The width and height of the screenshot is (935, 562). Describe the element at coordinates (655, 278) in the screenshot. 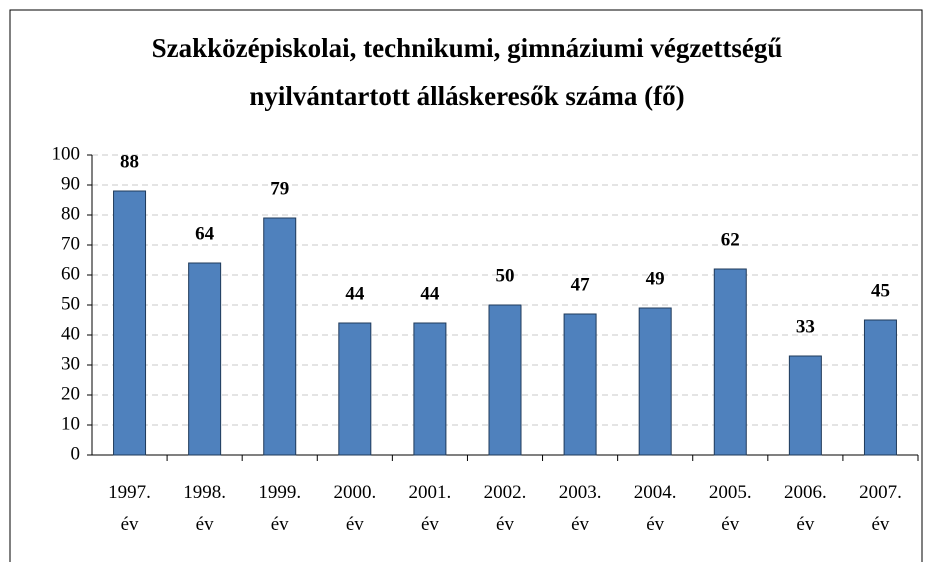

I see `data-label: 49` at that location.